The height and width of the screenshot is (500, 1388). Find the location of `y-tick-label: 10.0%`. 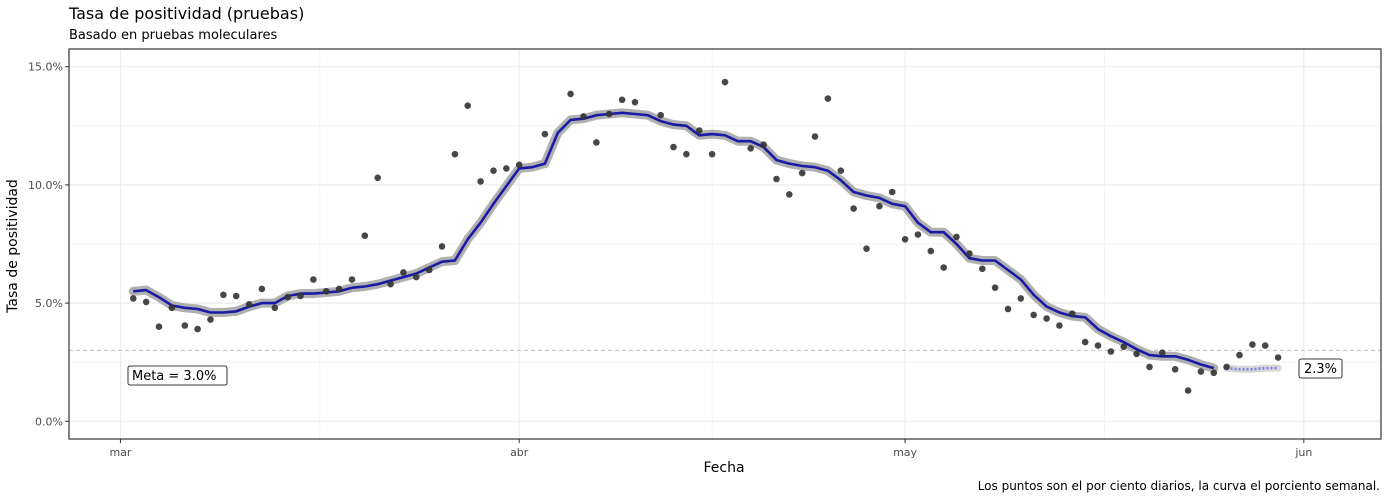

y-tick-label: 10.0% is located at coordinates (45, 185).